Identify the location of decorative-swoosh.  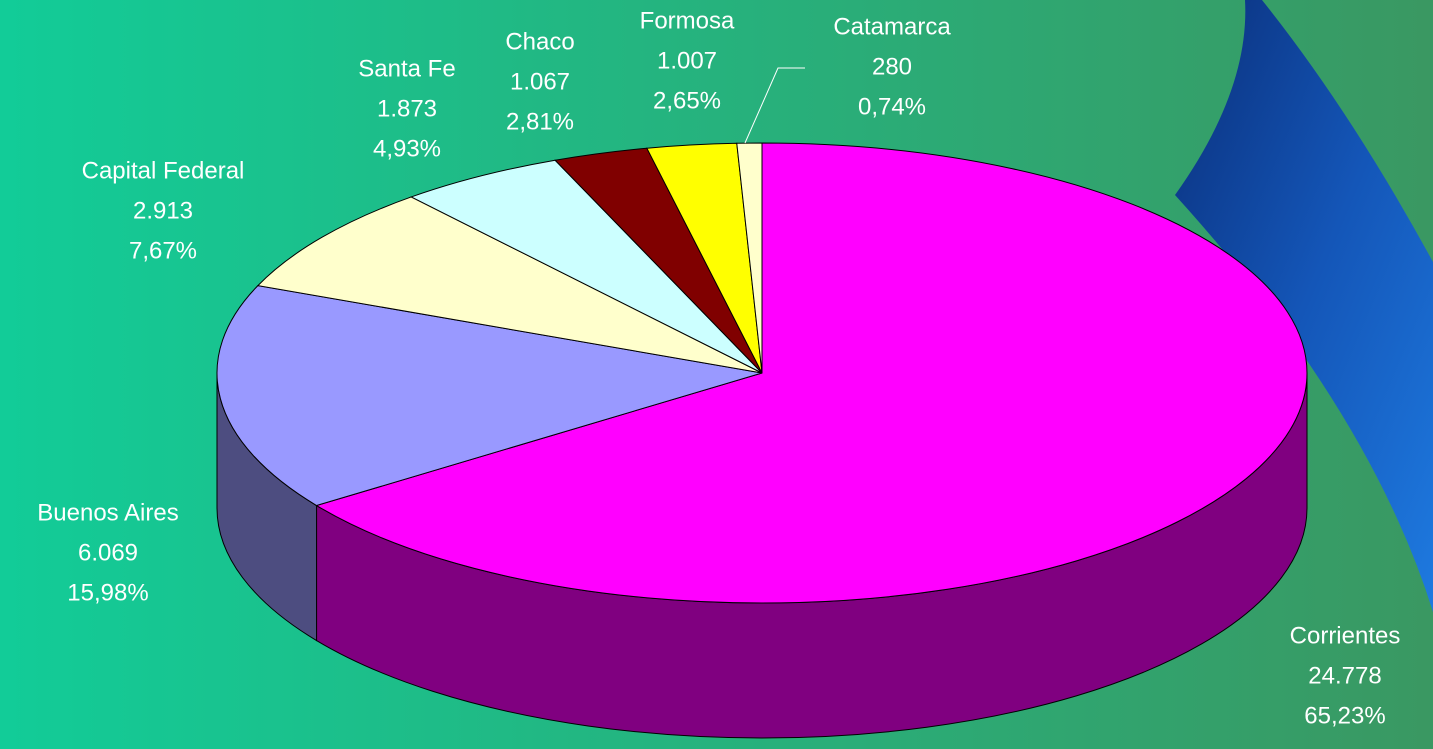
(1304, 306).